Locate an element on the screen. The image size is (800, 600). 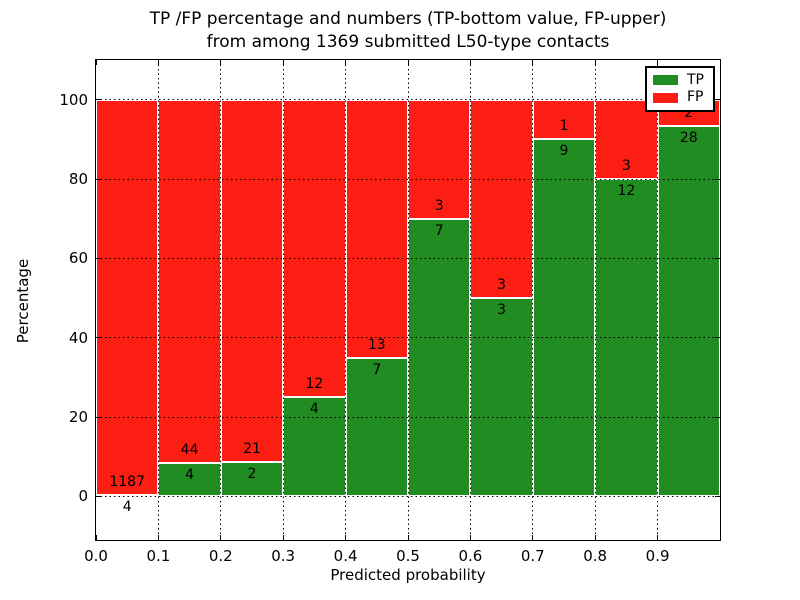
fp-count-label: 12 is located at coordinates (314, 384).